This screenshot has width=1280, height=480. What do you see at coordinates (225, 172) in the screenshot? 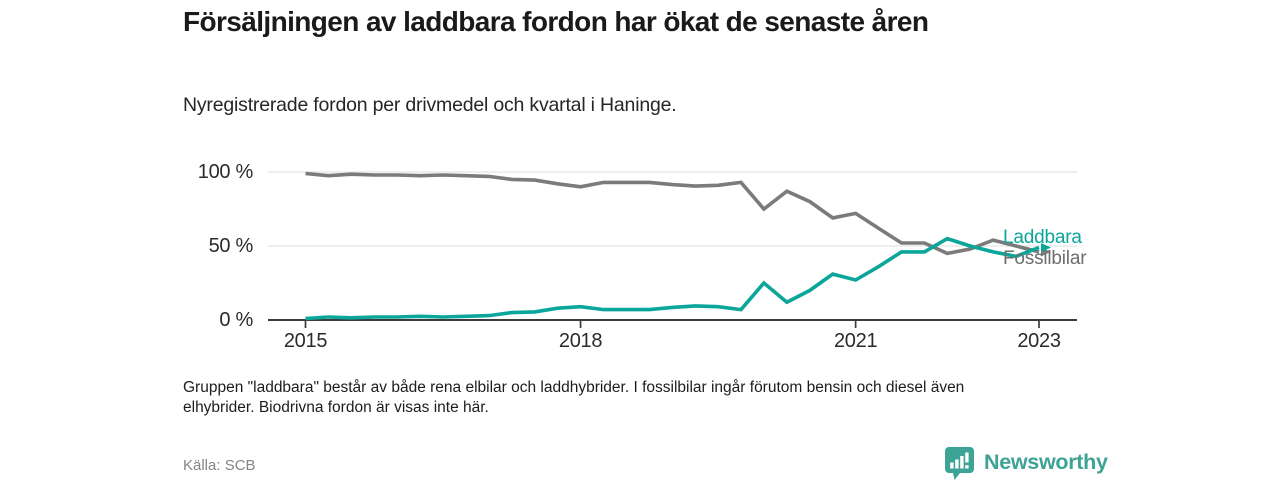
I see `y-axis-label: 100 %` at bounding box center [225, 172].